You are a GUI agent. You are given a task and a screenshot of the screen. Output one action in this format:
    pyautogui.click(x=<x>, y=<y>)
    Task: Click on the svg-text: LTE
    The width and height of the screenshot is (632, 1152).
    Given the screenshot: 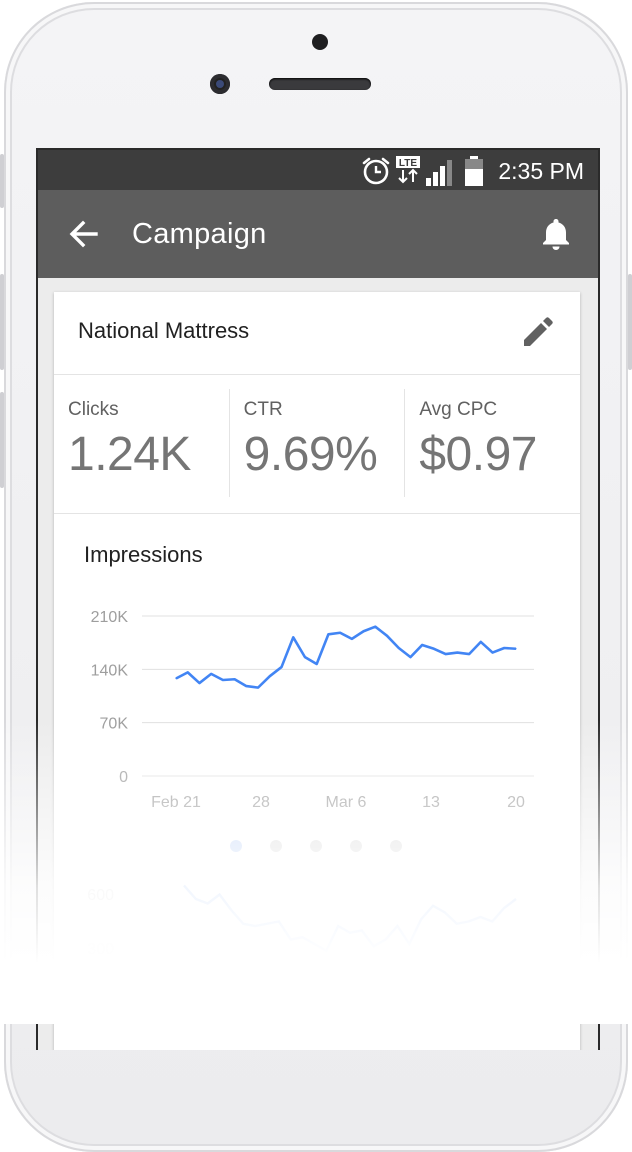 What is the action you would take?
    pyautogui.click(x=408, y=163)
    